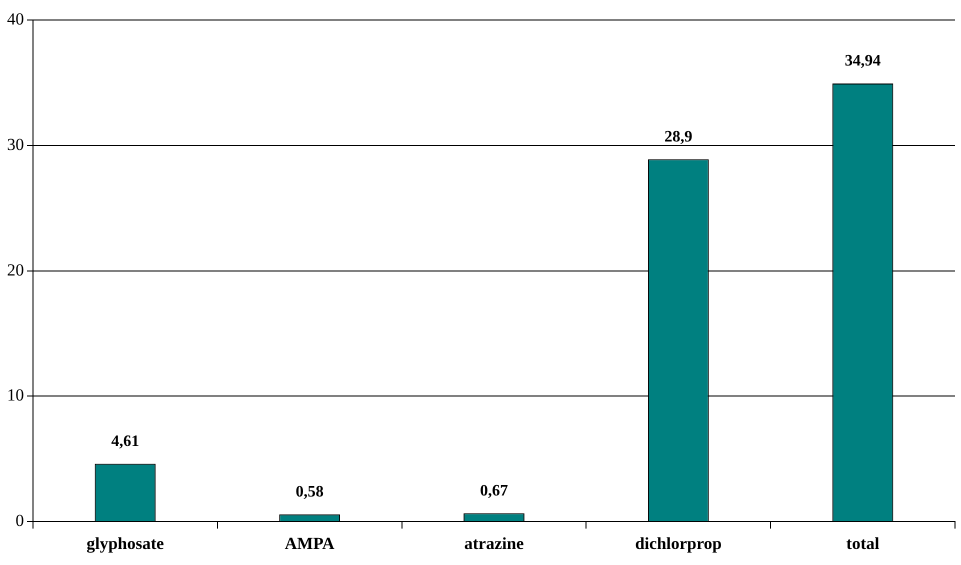 This screenshot has width=961, height=565. Describe the element at coordinates (15, 18) in the screenshot. I see `y-tick-label: 40` at that location.